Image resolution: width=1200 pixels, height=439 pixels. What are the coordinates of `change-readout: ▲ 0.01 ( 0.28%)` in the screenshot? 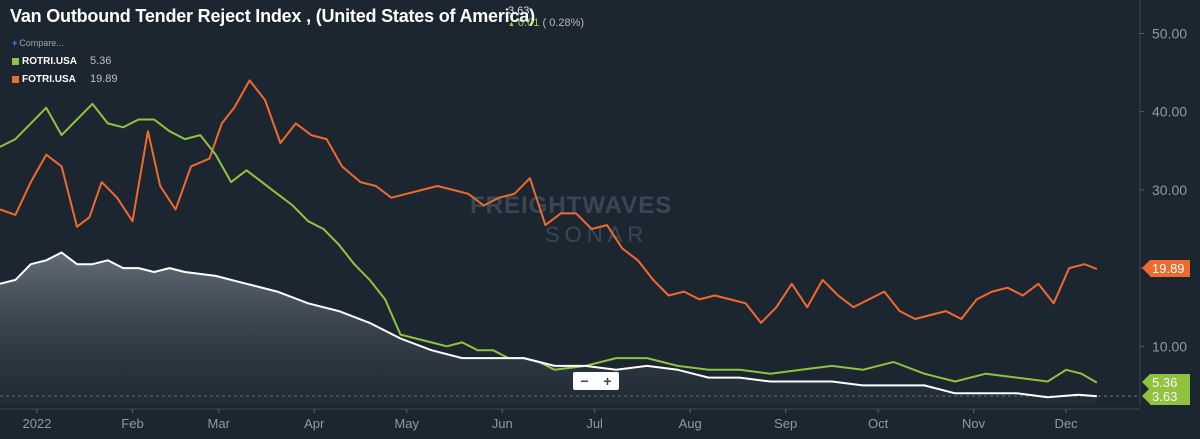 It's located at (546, 24).